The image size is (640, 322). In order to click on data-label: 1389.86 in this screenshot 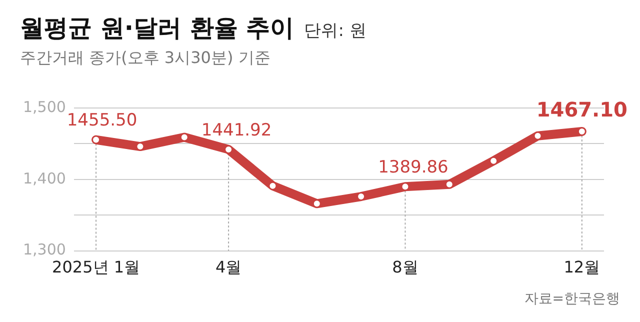, I will do `click(413, 168)`.